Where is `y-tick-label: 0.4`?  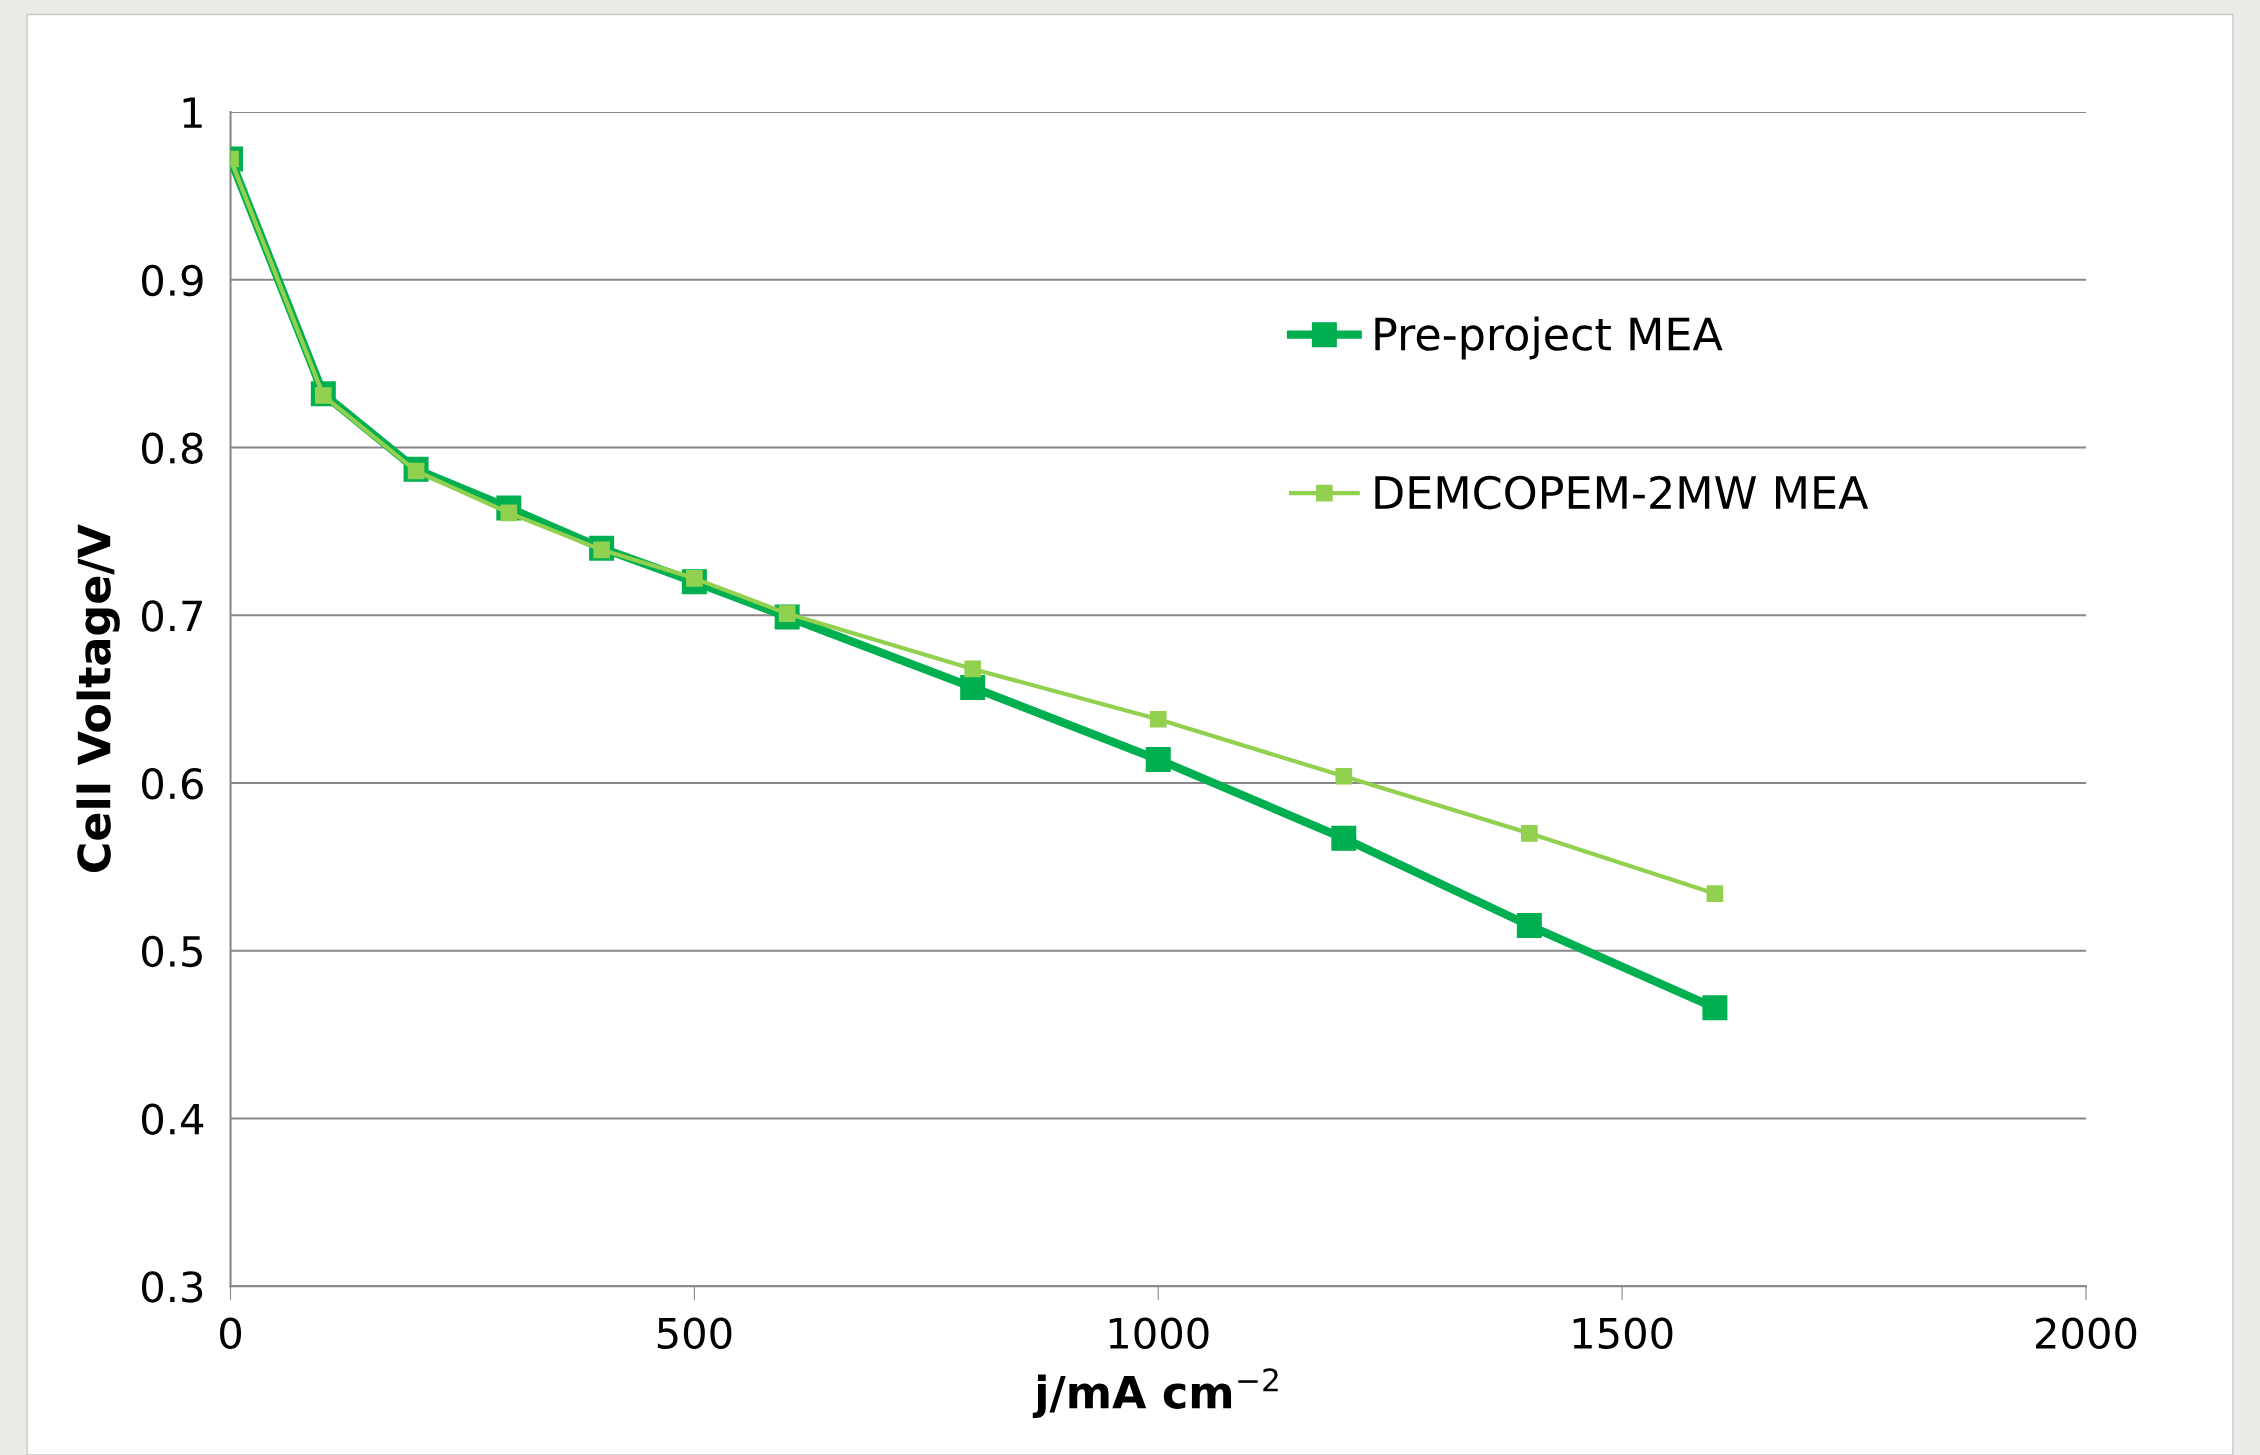 y-tick-label: 0.4 is located at coordinates (173, 1119).